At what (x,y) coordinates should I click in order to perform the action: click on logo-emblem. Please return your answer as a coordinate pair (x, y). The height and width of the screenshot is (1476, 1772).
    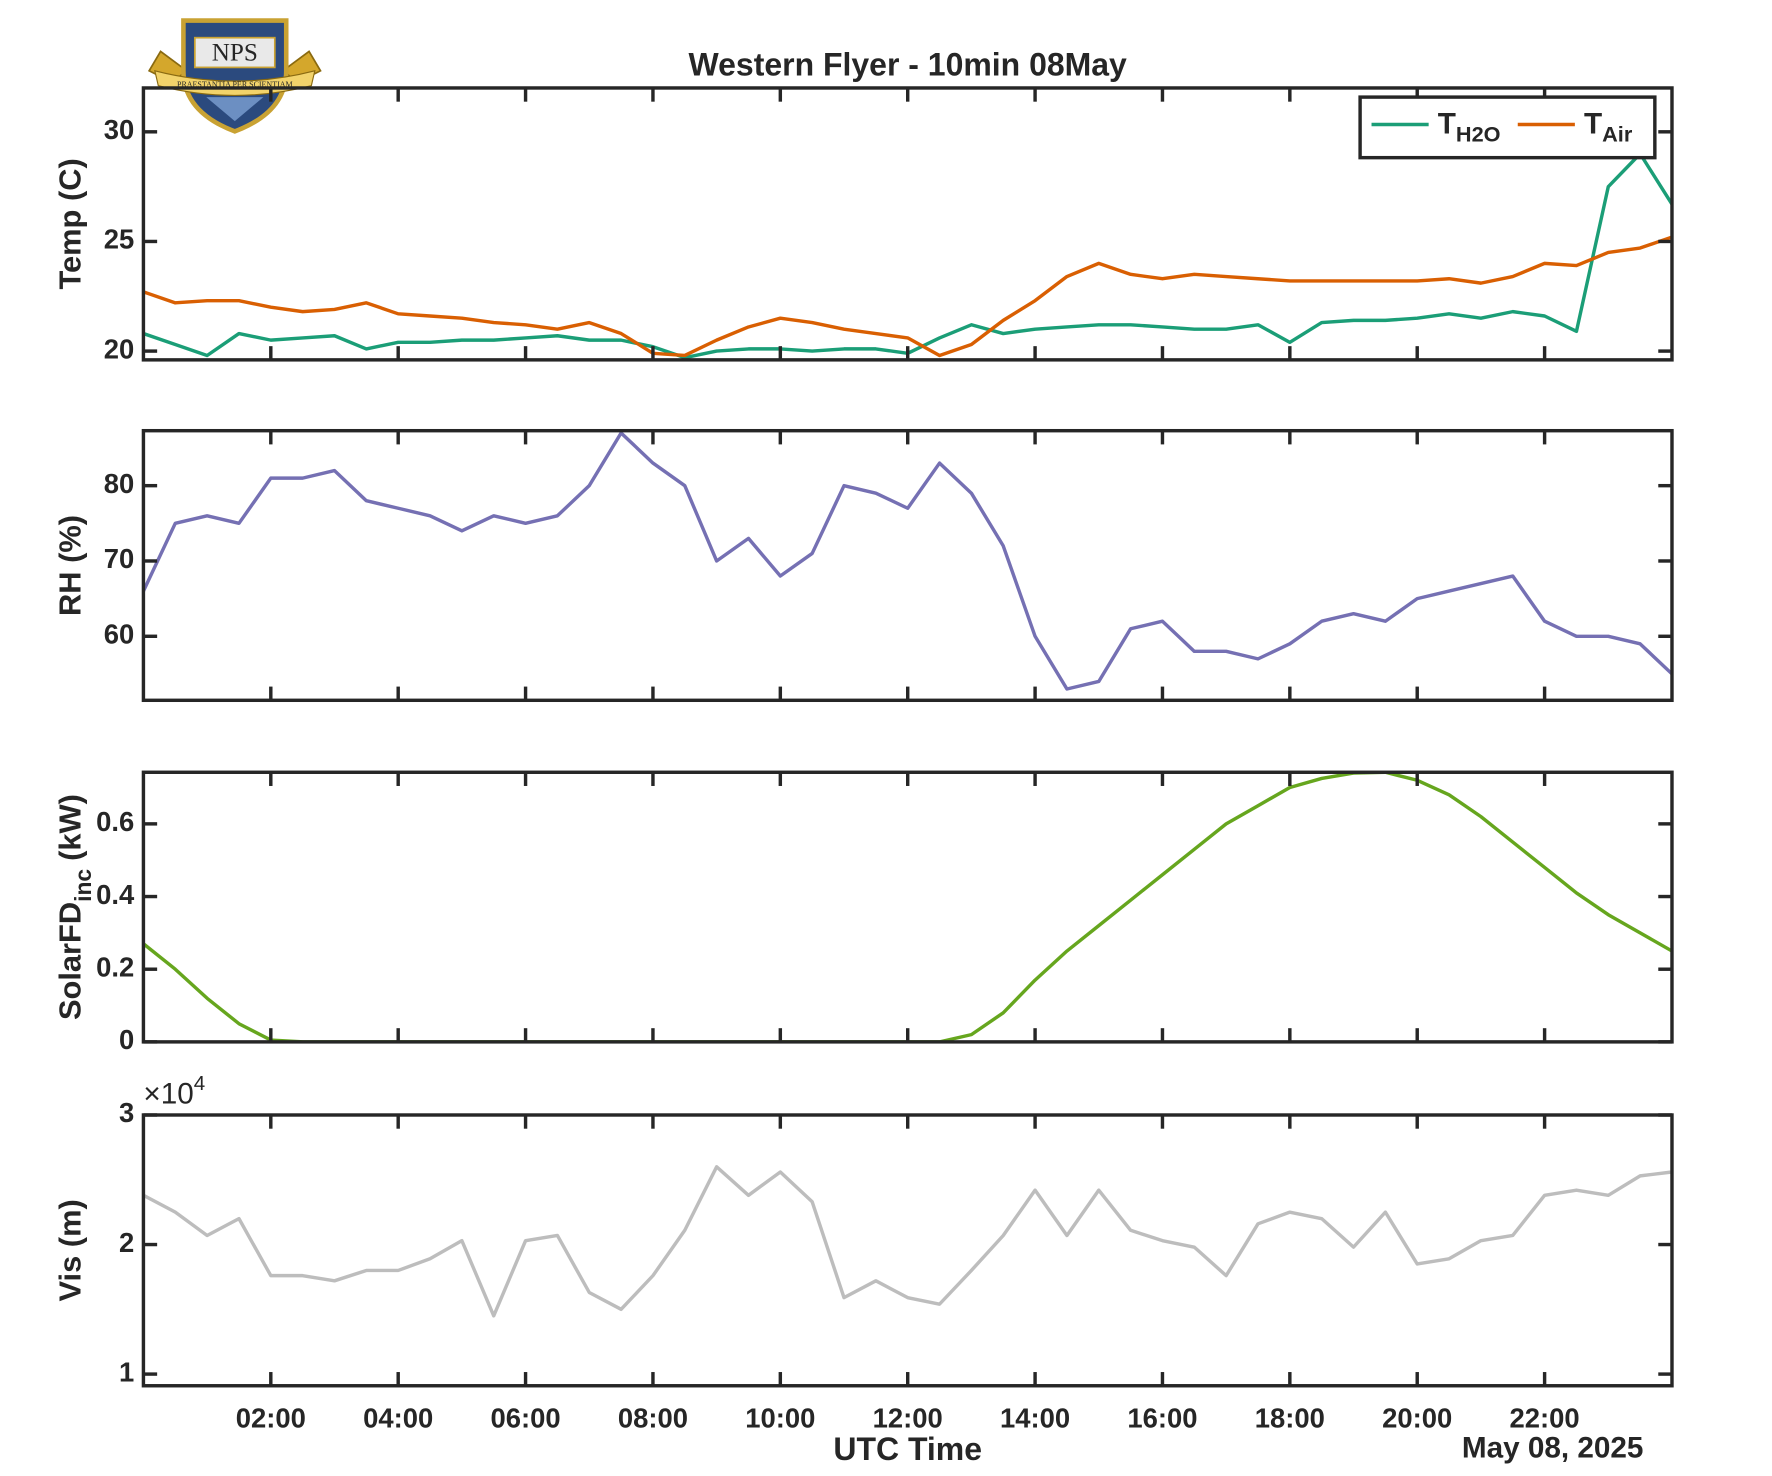
    Looking at the image, I should click on (235, 109).